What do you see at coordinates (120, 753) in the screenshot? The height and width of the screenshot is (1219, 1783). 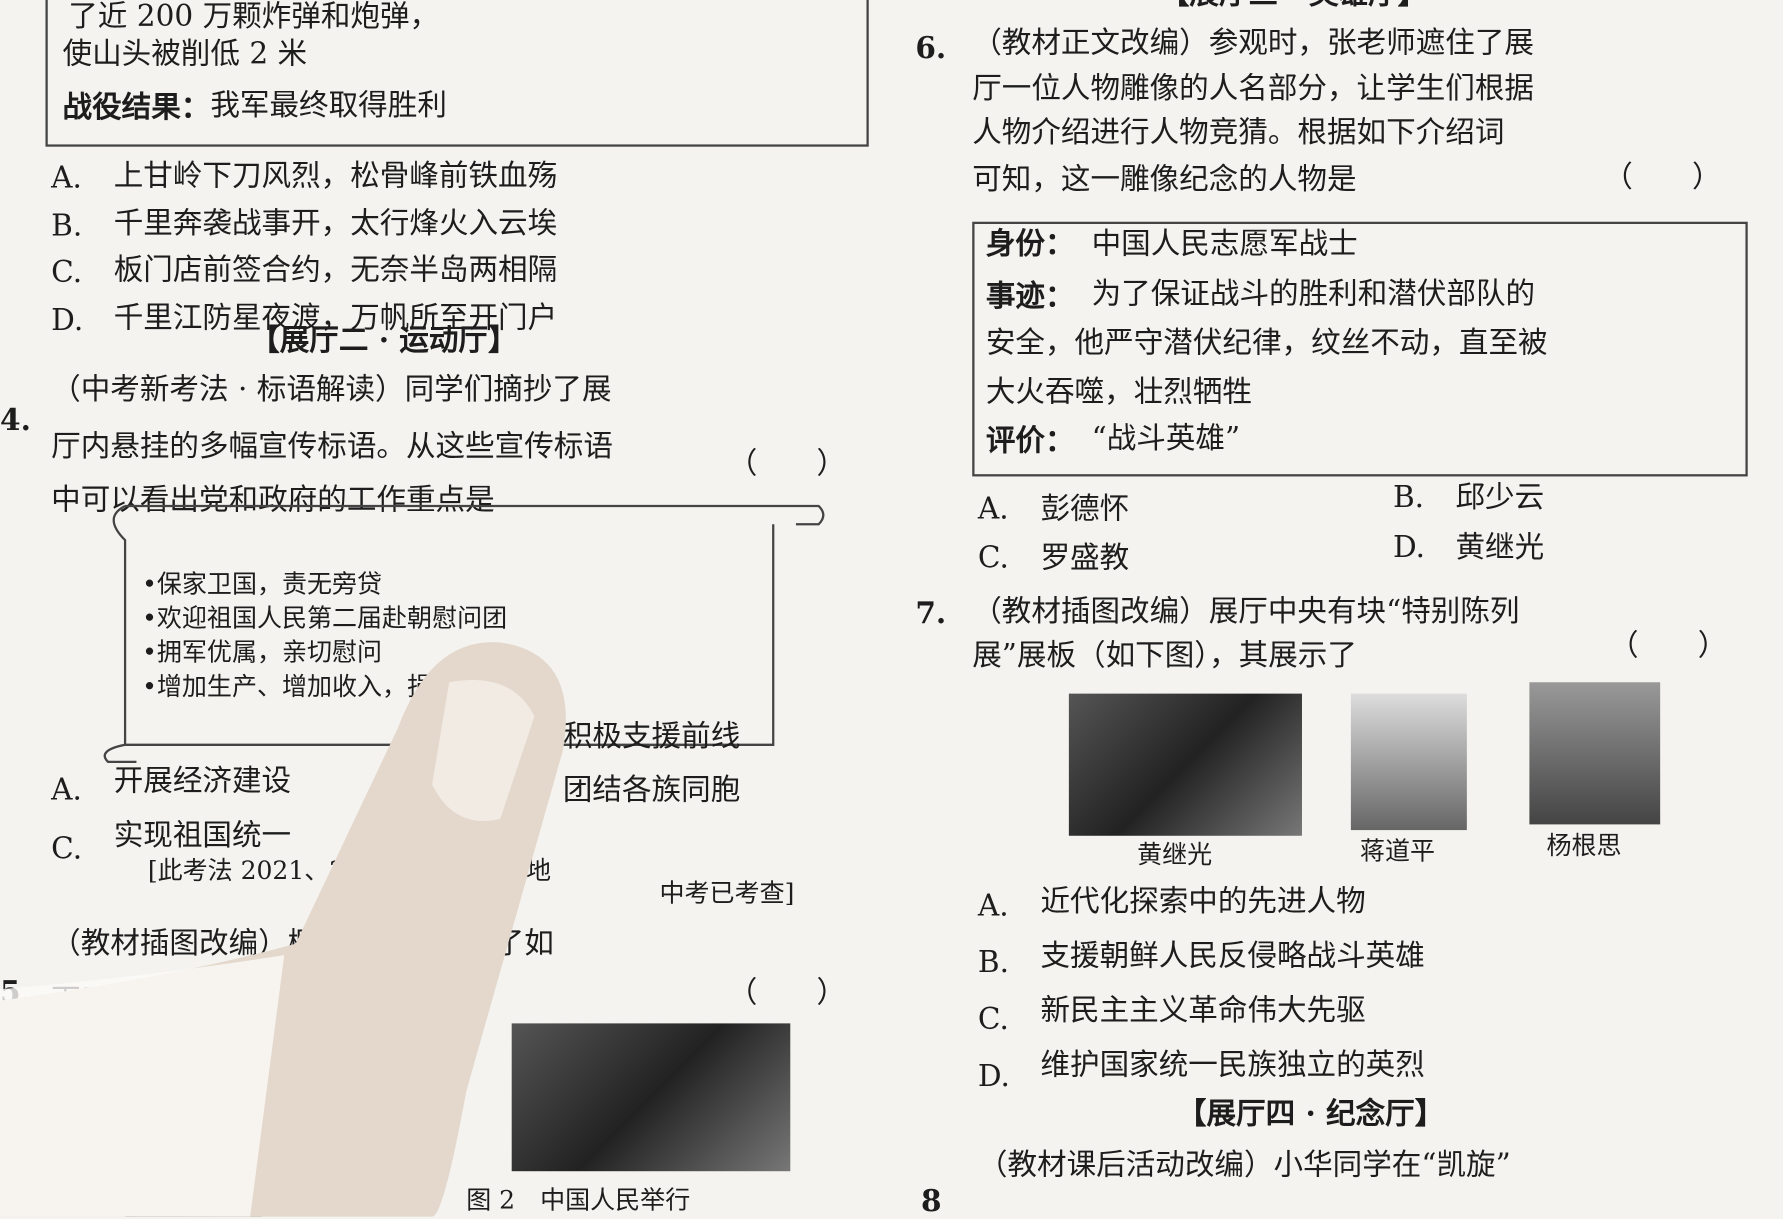 I see `scroll-curl` at bounding box center [120, 753].